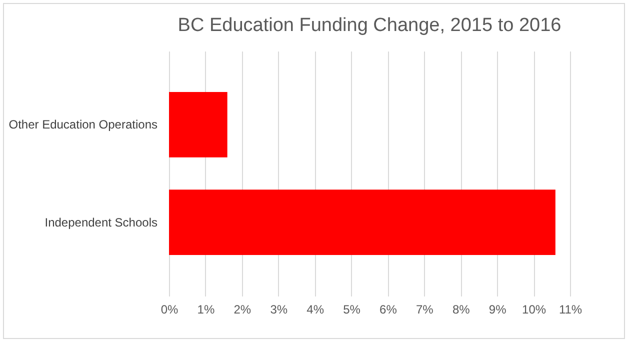 The image size is (631, 345). Describe the element at coordinates (315, 309) in the screenshot. I see `x-tick-label: 4%` at that location.